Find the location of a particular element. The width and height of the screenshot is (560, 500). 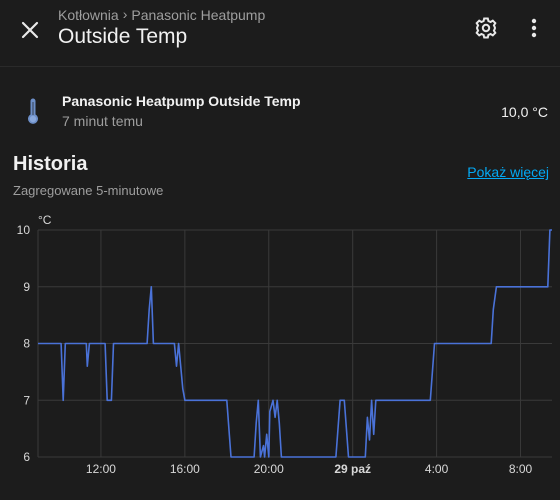

x-tick-label: 4:00 is located at coordinates (437, 469).